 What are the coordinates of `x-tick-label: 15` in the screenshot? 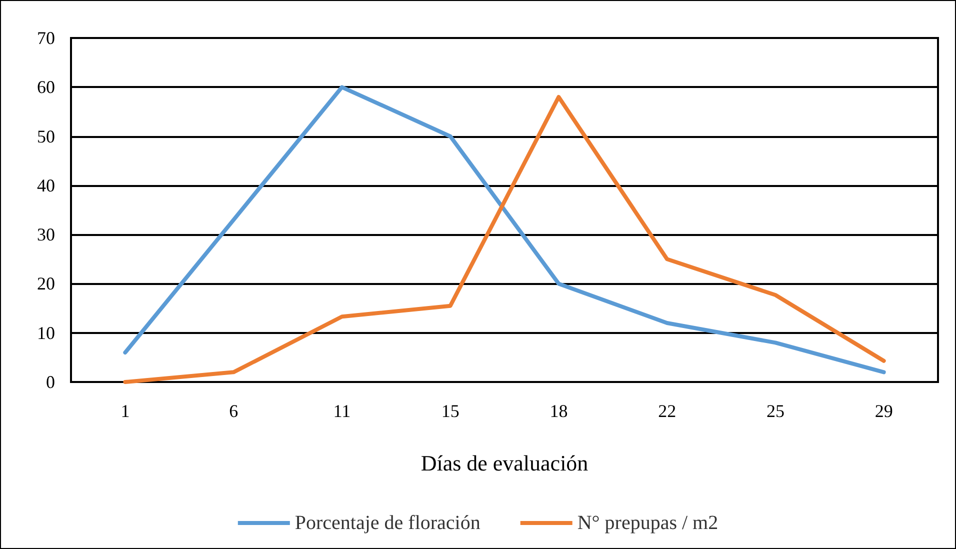 It's located at (450, 411).